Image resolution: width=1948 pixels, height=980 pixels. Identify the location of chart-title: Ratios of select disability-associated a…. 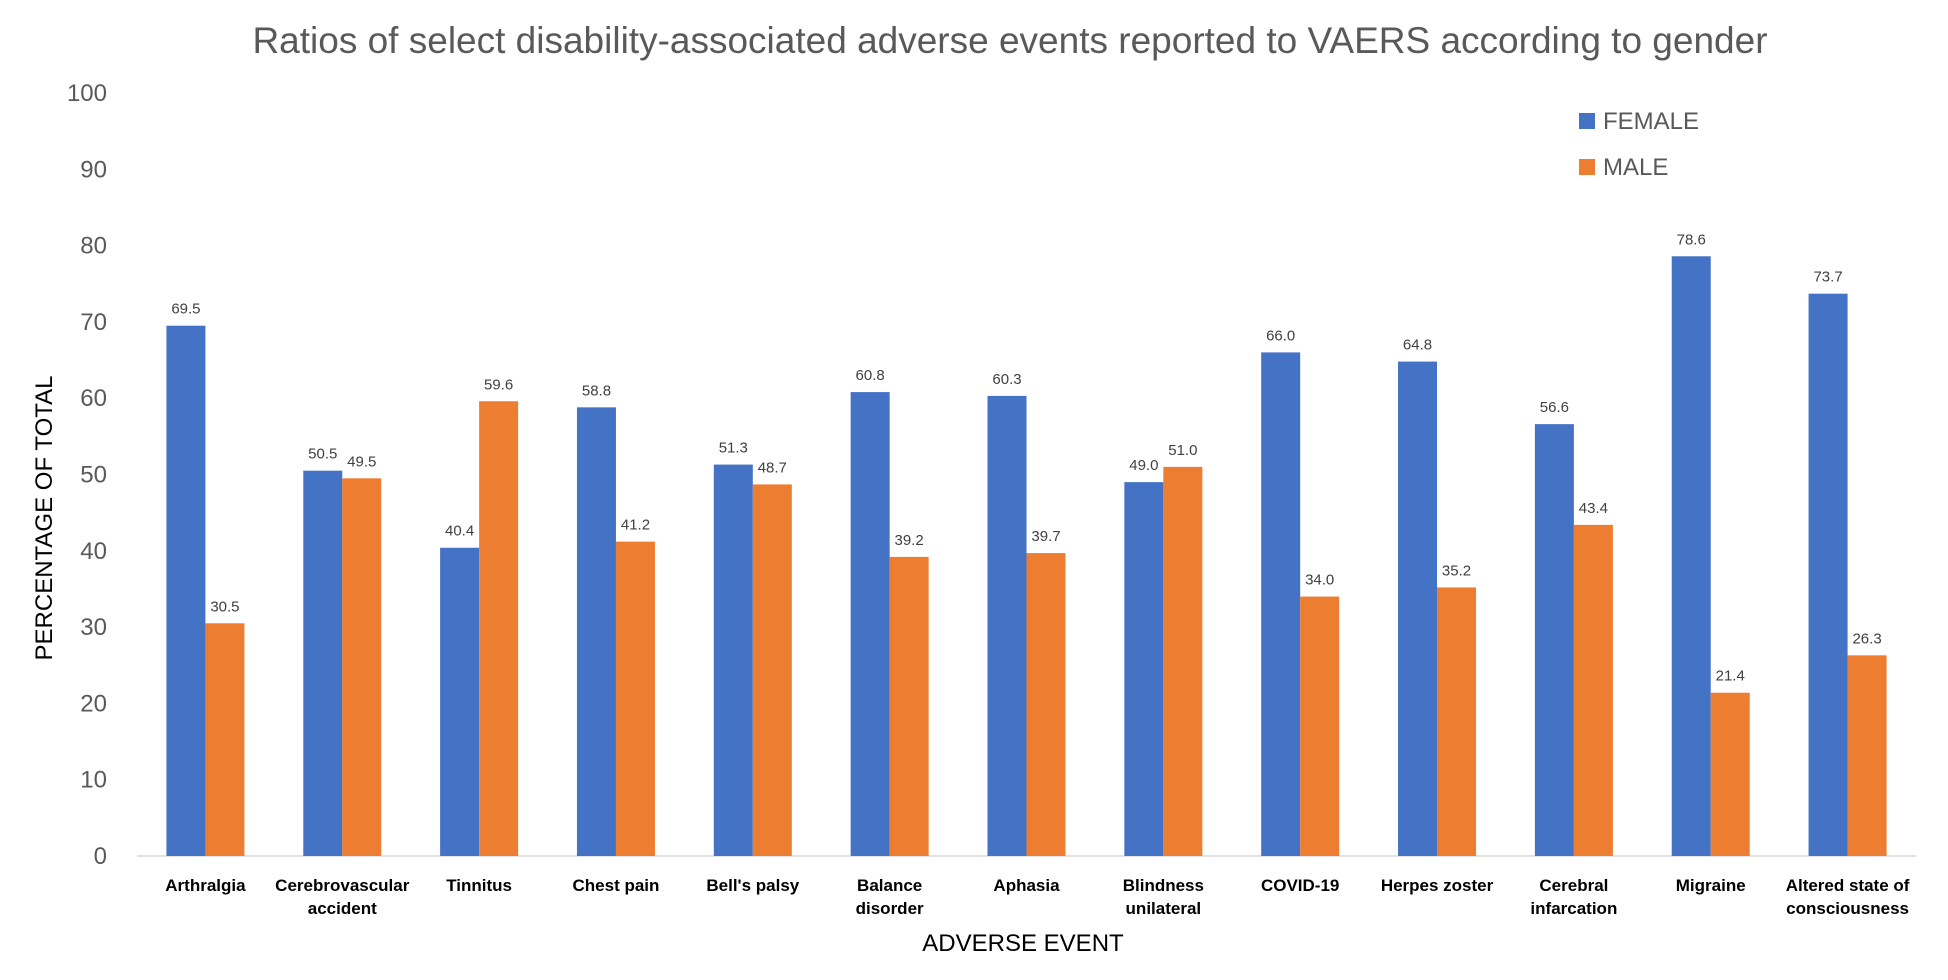
(1009, 40).